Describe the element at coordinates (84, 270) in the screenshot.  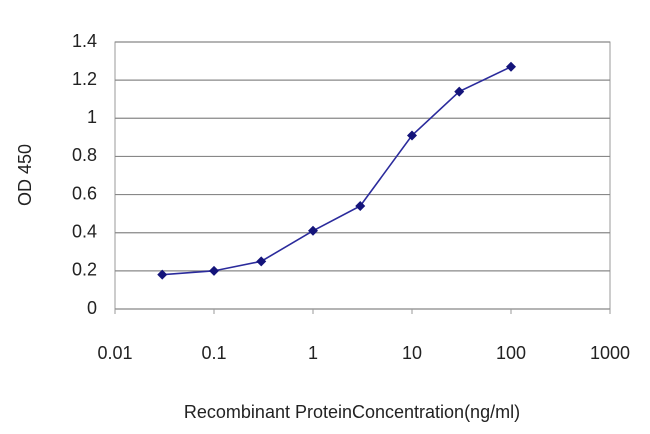
I see `y-tick-label: 0.2` at that location.